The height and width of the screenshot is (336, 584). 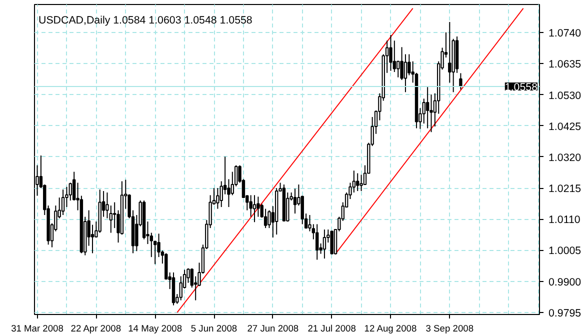 I want to click on y-tick-label: 1.0740, so click(x=565, y=34).